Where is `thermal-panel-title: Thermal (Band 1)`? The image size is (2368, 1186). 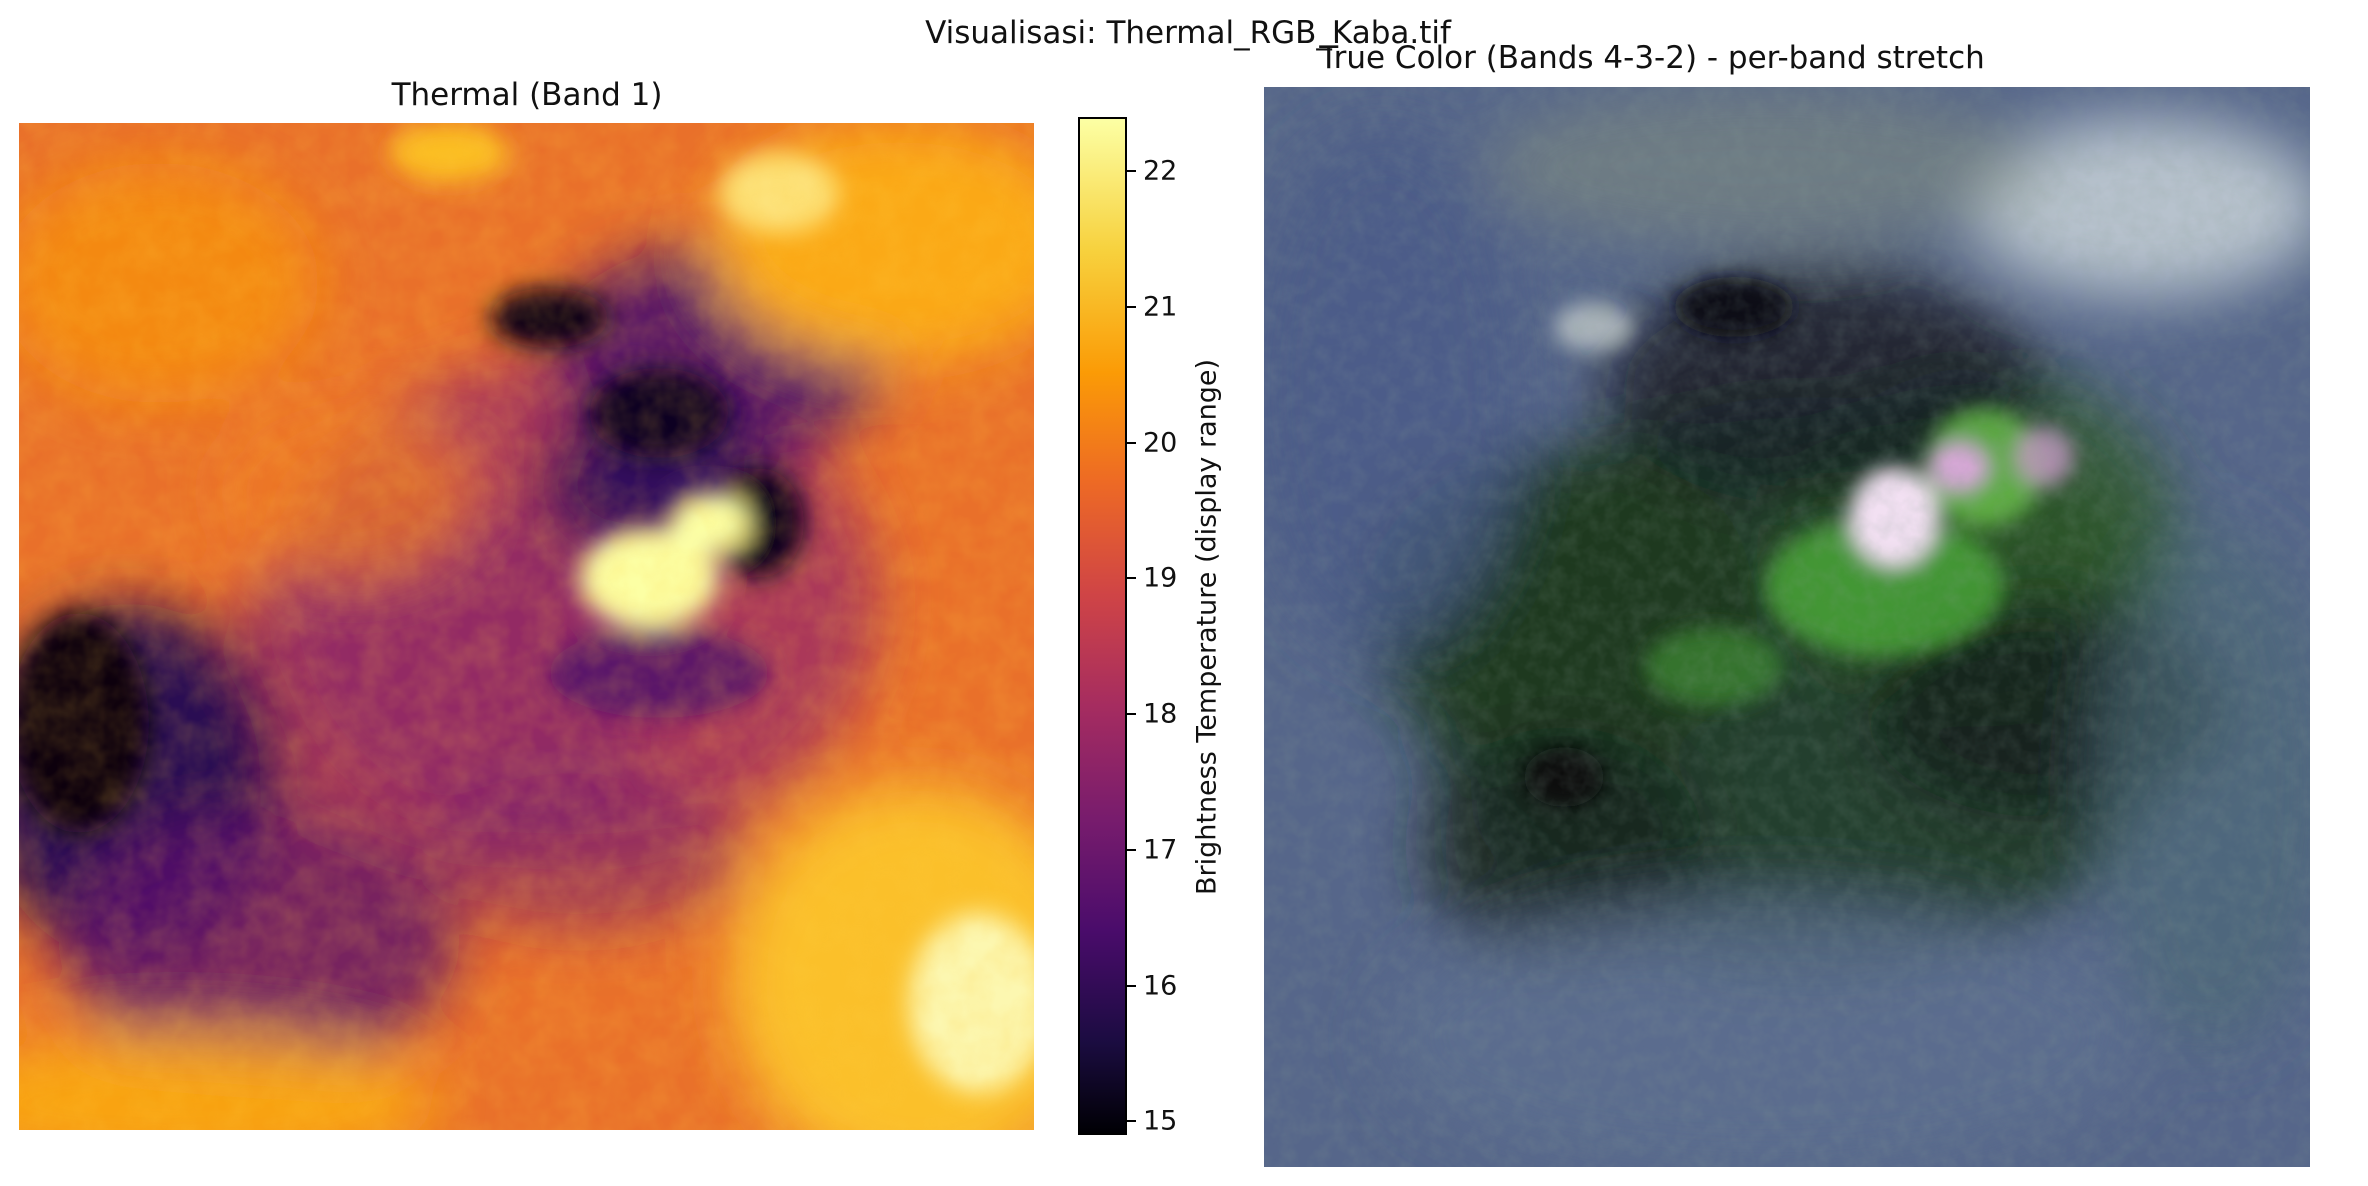 thermal-panel-title: Thermal (Band 1) is located at coordinates (527, 95).